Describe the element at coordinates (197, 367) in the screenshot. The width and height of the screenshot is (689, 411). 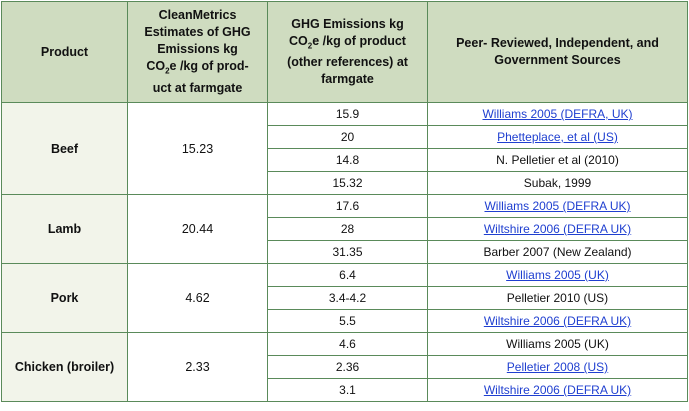
I see `estimate-cell: 2.33` at that location.